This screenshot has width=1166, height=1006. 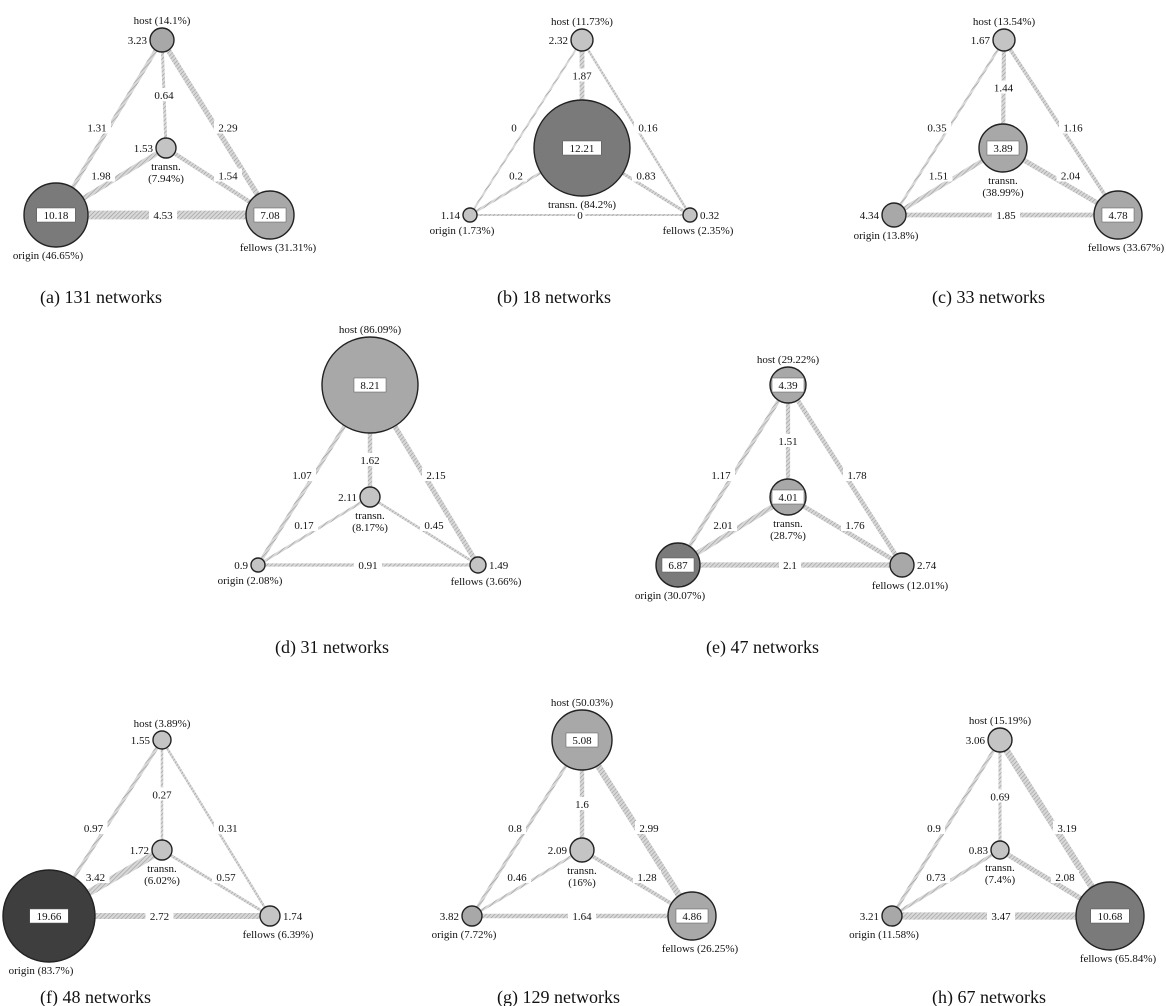 What do you see at coordinates (554, 297) in the screenshot?
I see `panel-caption: (b) 18 networks` at bounding box center [554, 297].